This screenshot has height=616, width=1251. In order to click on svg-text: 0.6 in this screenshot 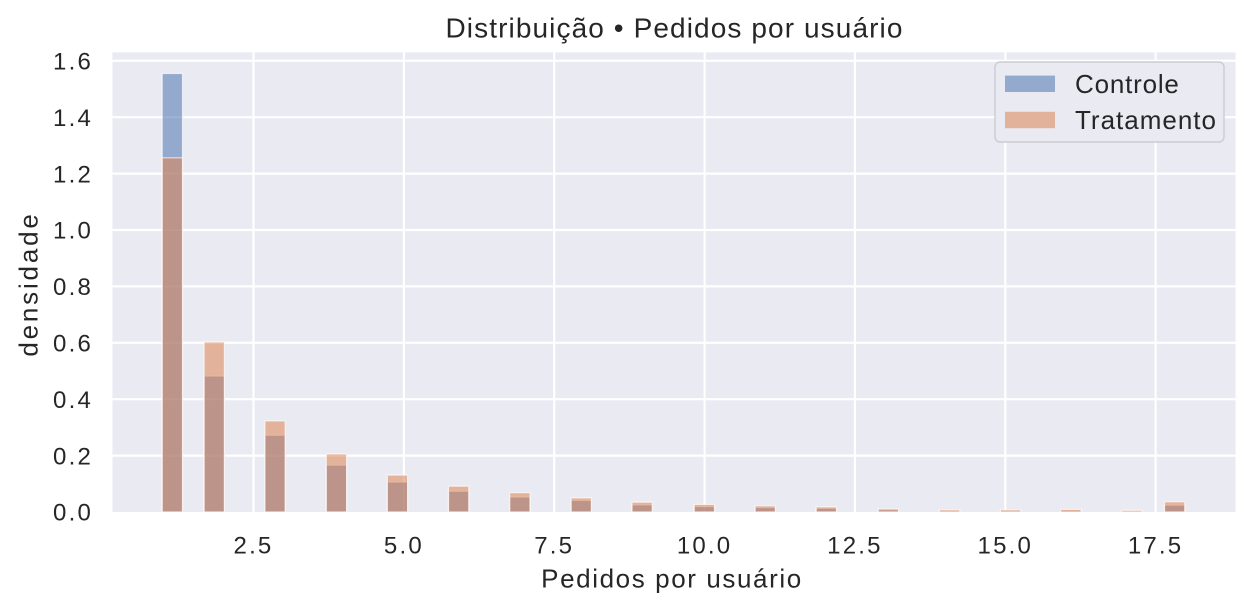, I will do `click(73, 344)`.